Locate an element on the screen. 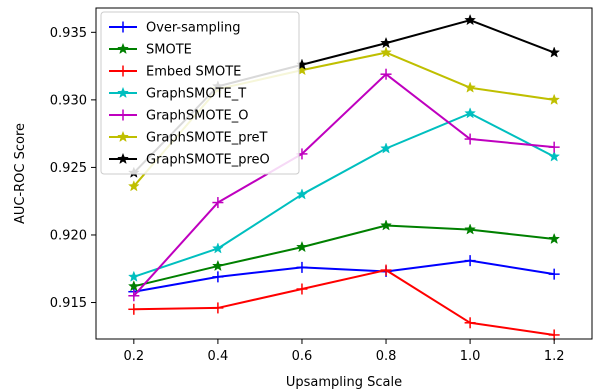  legend-item: GraphSMOTE_preT is located at coordinates (188, 138).